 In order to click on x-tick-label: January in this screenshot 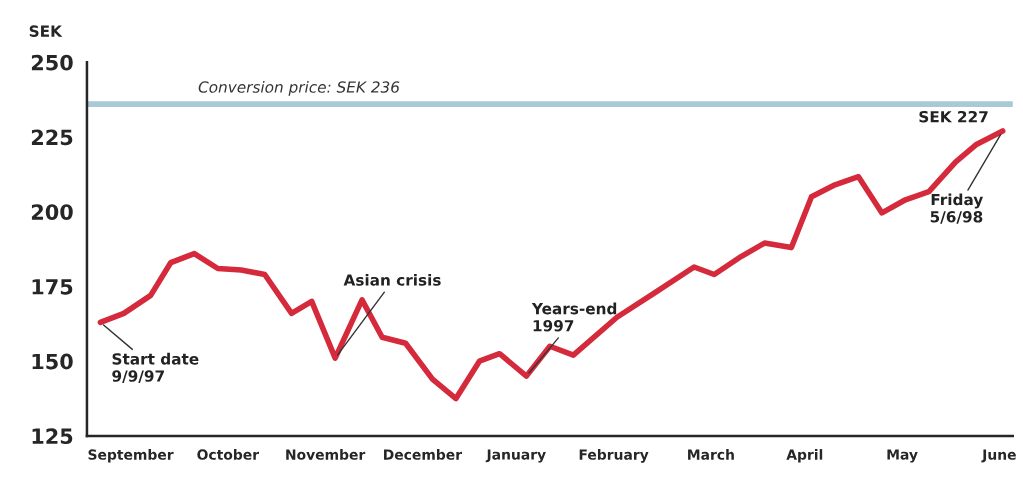, I will do `click(515, 456)`.